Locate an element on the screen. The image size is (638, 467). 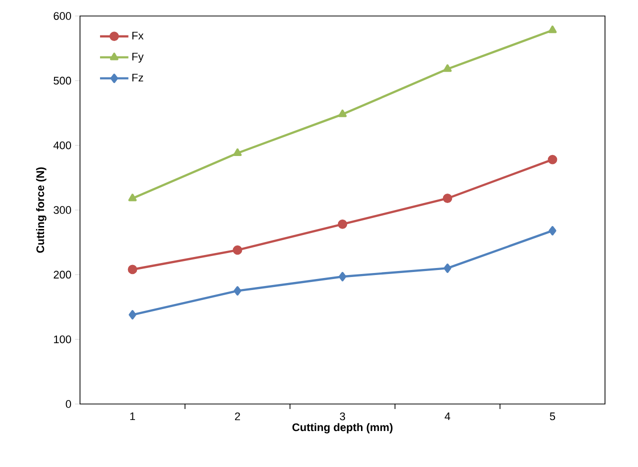
y-tick-label: 400 is located at coordinates (62, 145).